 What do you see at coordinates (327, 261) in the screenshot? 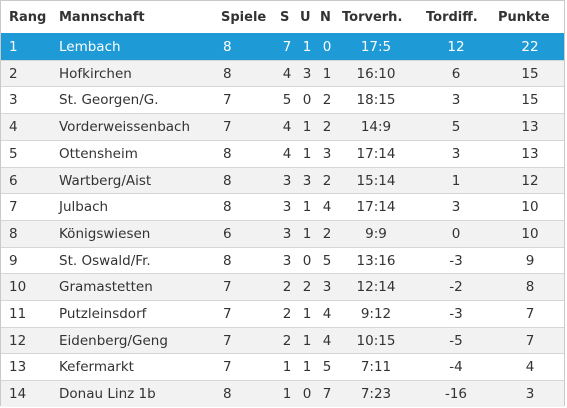
I see `cell-niederlagen: 5` at bounding box center [327, 261].